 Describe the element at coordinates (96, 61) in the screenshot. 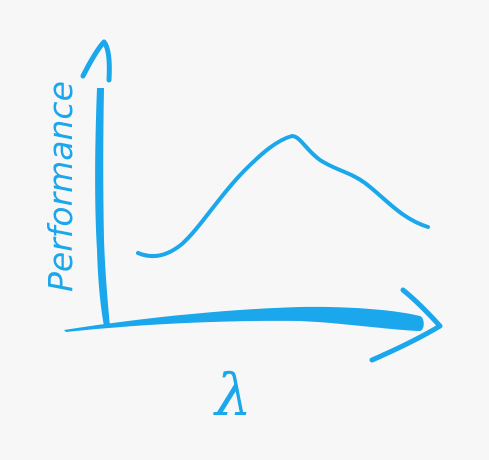

I see `y-axis-arrowhead` at that location.